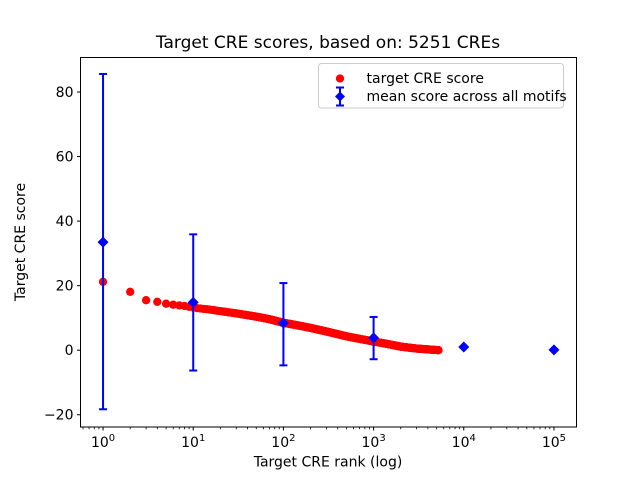 The image size is (640, 480). What do you see at coordinates (65, 157) in the screenshot?
I see `y-tick-label: 60` at bounding box center [65, 157].